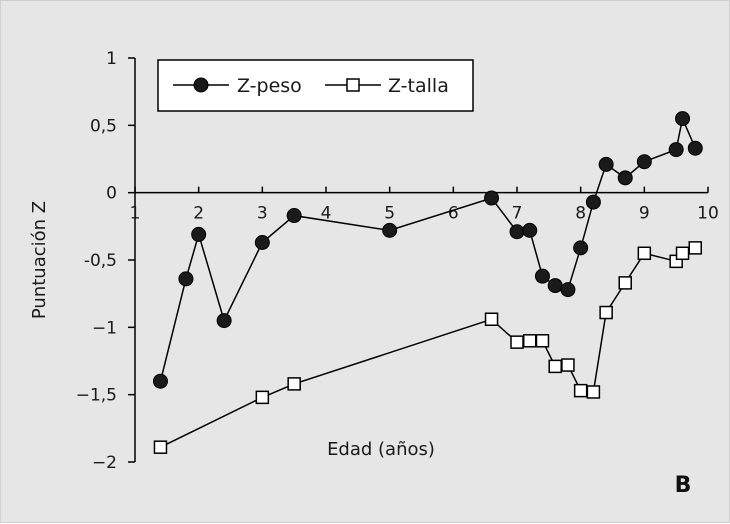  I want to click on legend-label-z-peso: Z-peso, so click(269, 86).